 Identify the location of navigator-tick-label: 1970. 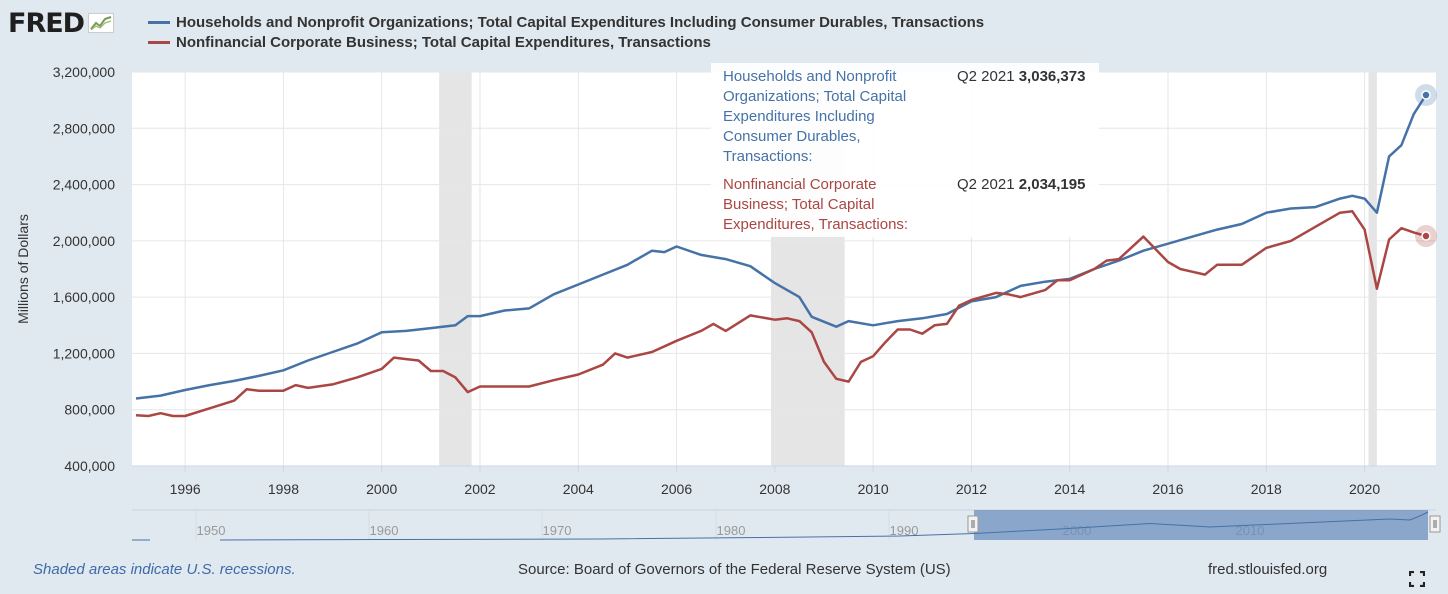
(557, 530).